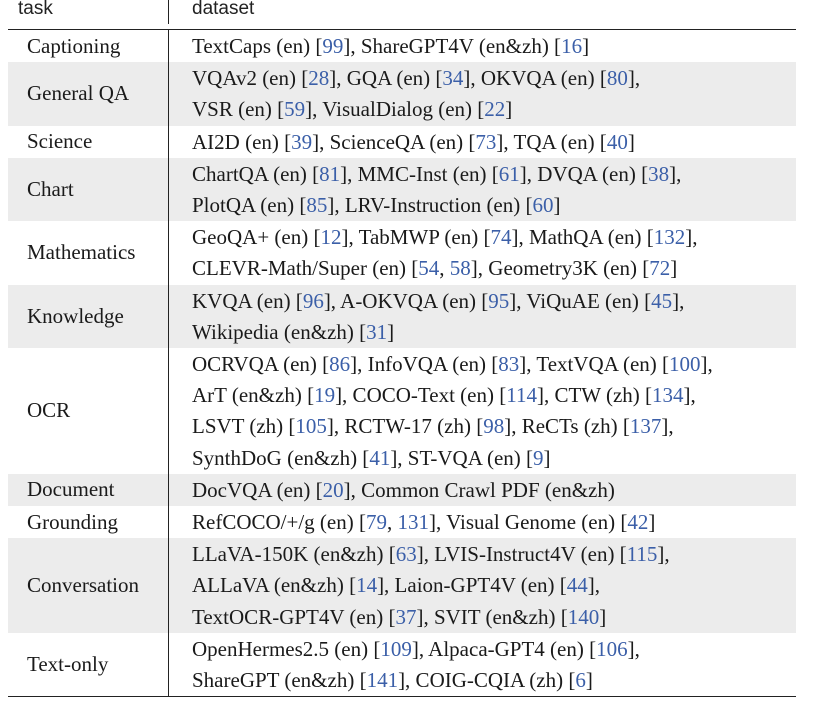 The height and width of the screenshot is (709, 813). What do you see at coordinates (331, 237) in the screenshot?
I see `citation-link: 12` at bounding box center [331, 237].